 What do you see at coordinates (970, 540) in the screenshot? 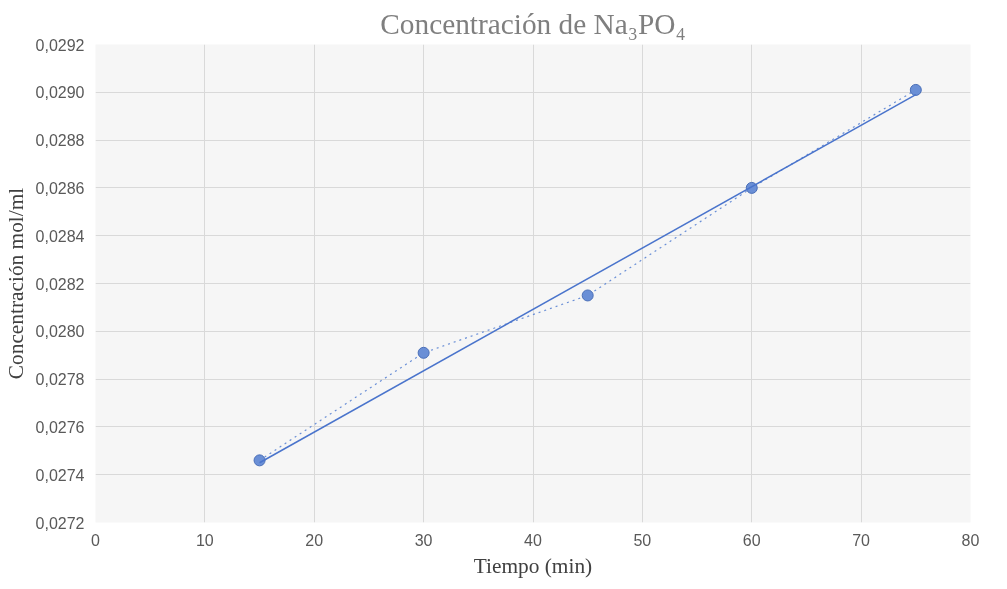
I see `x-tick-label: 80` at bounding box center [970, 540].